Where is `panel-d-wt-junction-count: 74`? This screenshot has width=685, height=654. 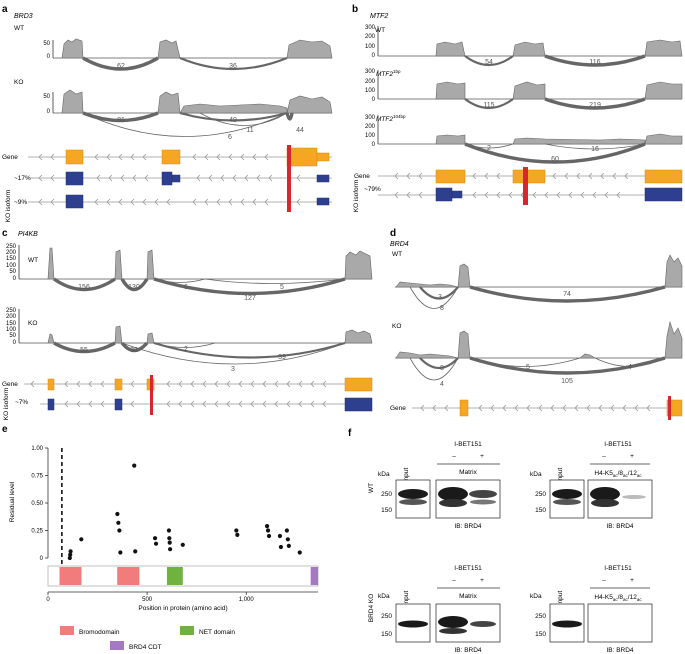 panel-d-wt-junction-count: 74 is located at coordinates (567, 294).